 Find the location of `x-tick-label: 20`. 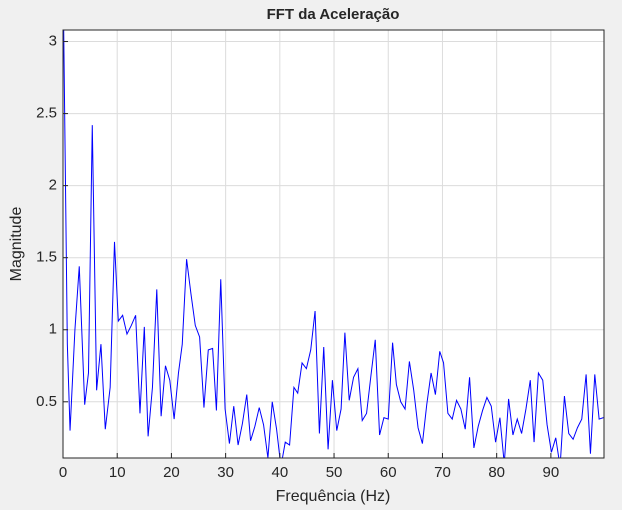

x-tick-label: 20 is located at coordinates (171, 472).